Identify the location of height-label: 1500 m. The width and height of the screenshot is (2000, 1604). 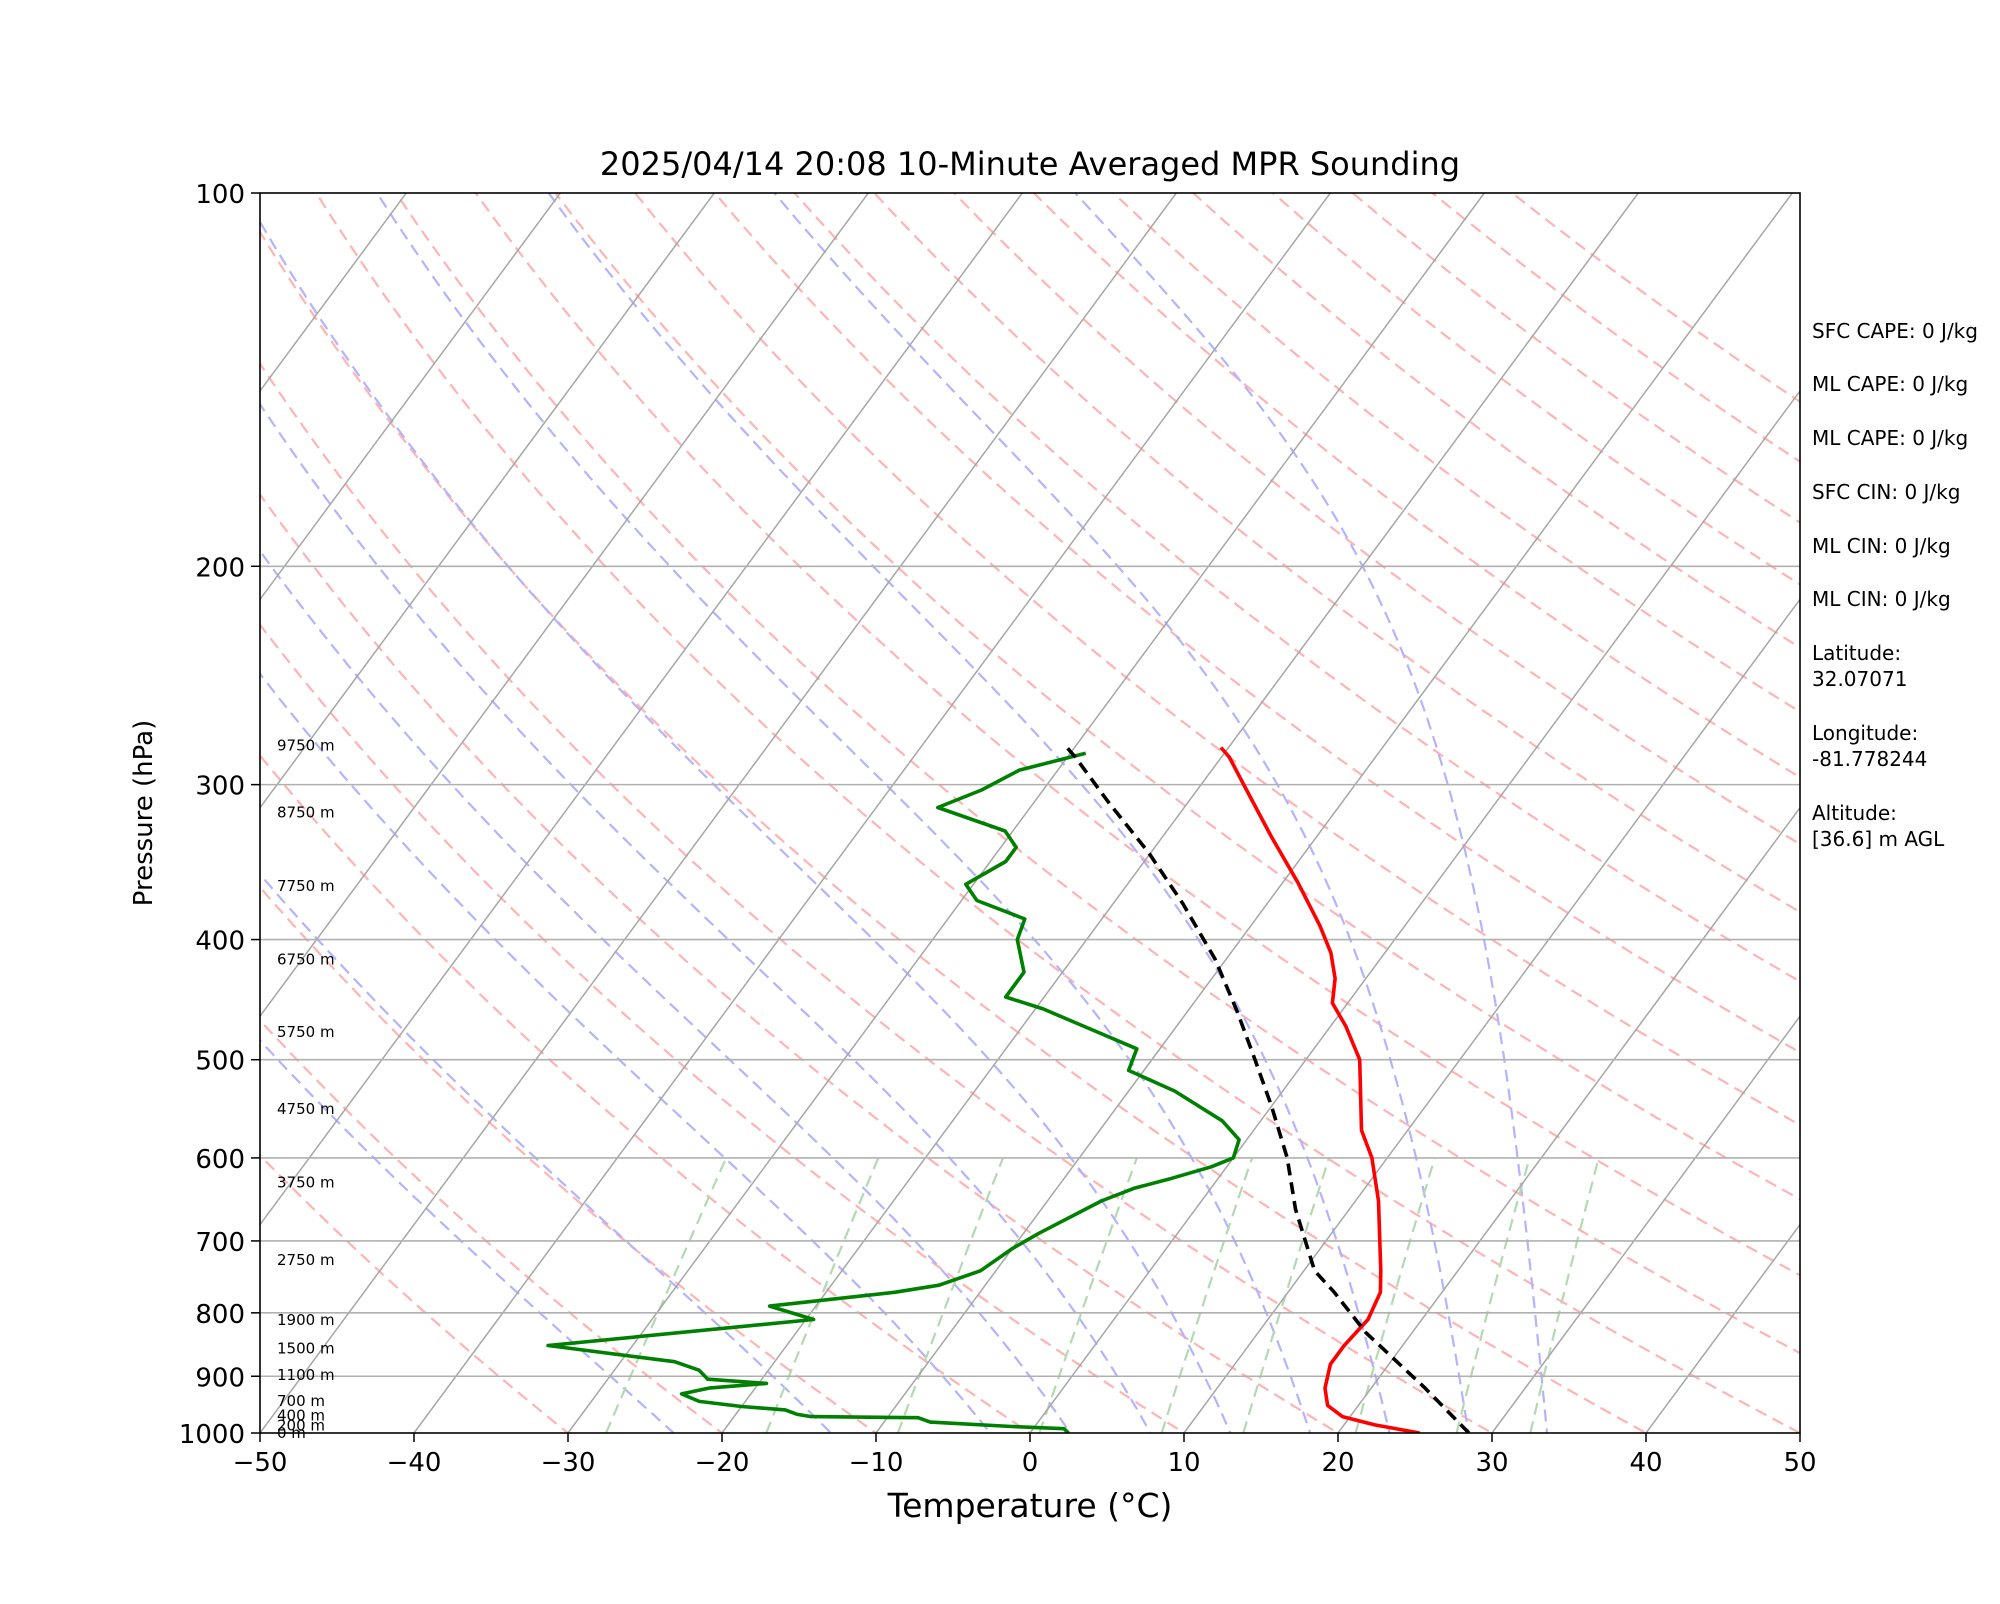
(306, 1349).